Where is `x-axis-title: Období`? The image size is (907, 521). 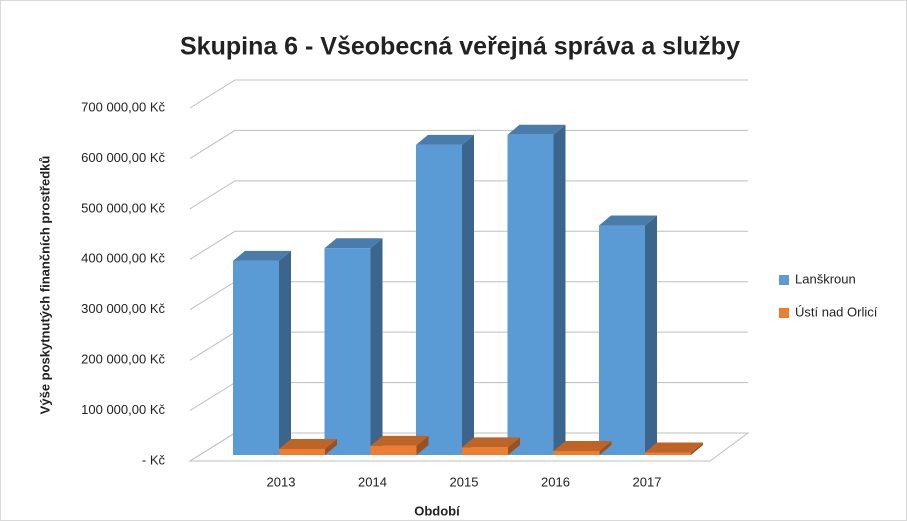 x-axis-title: Období is located at coordinates (437, 510).